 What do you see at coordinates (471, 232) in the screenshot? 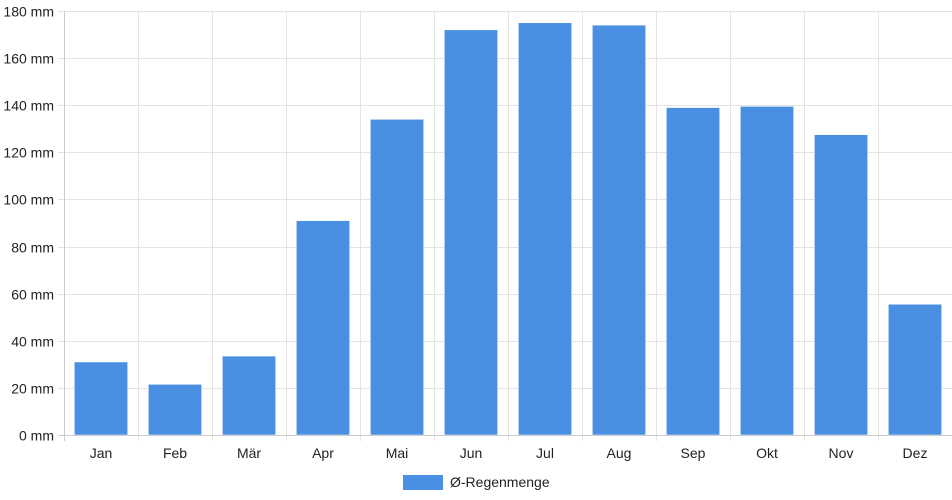
I see `bar-jun` at bounding box center [471, 232].